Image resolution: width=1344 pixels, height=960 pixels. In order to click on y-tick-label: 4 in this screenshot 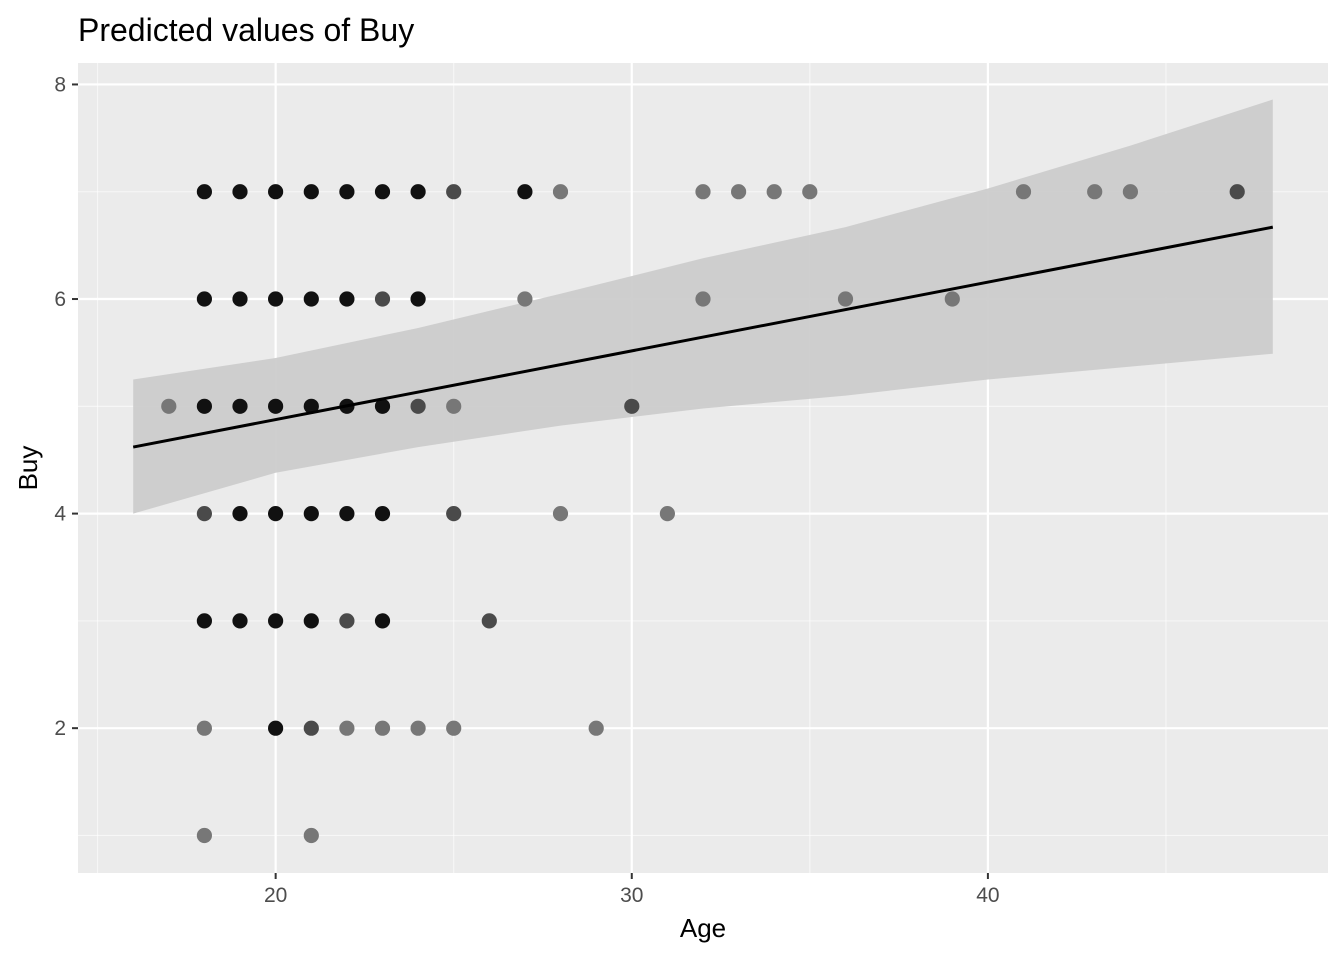, I will do `click(60, 514)`.